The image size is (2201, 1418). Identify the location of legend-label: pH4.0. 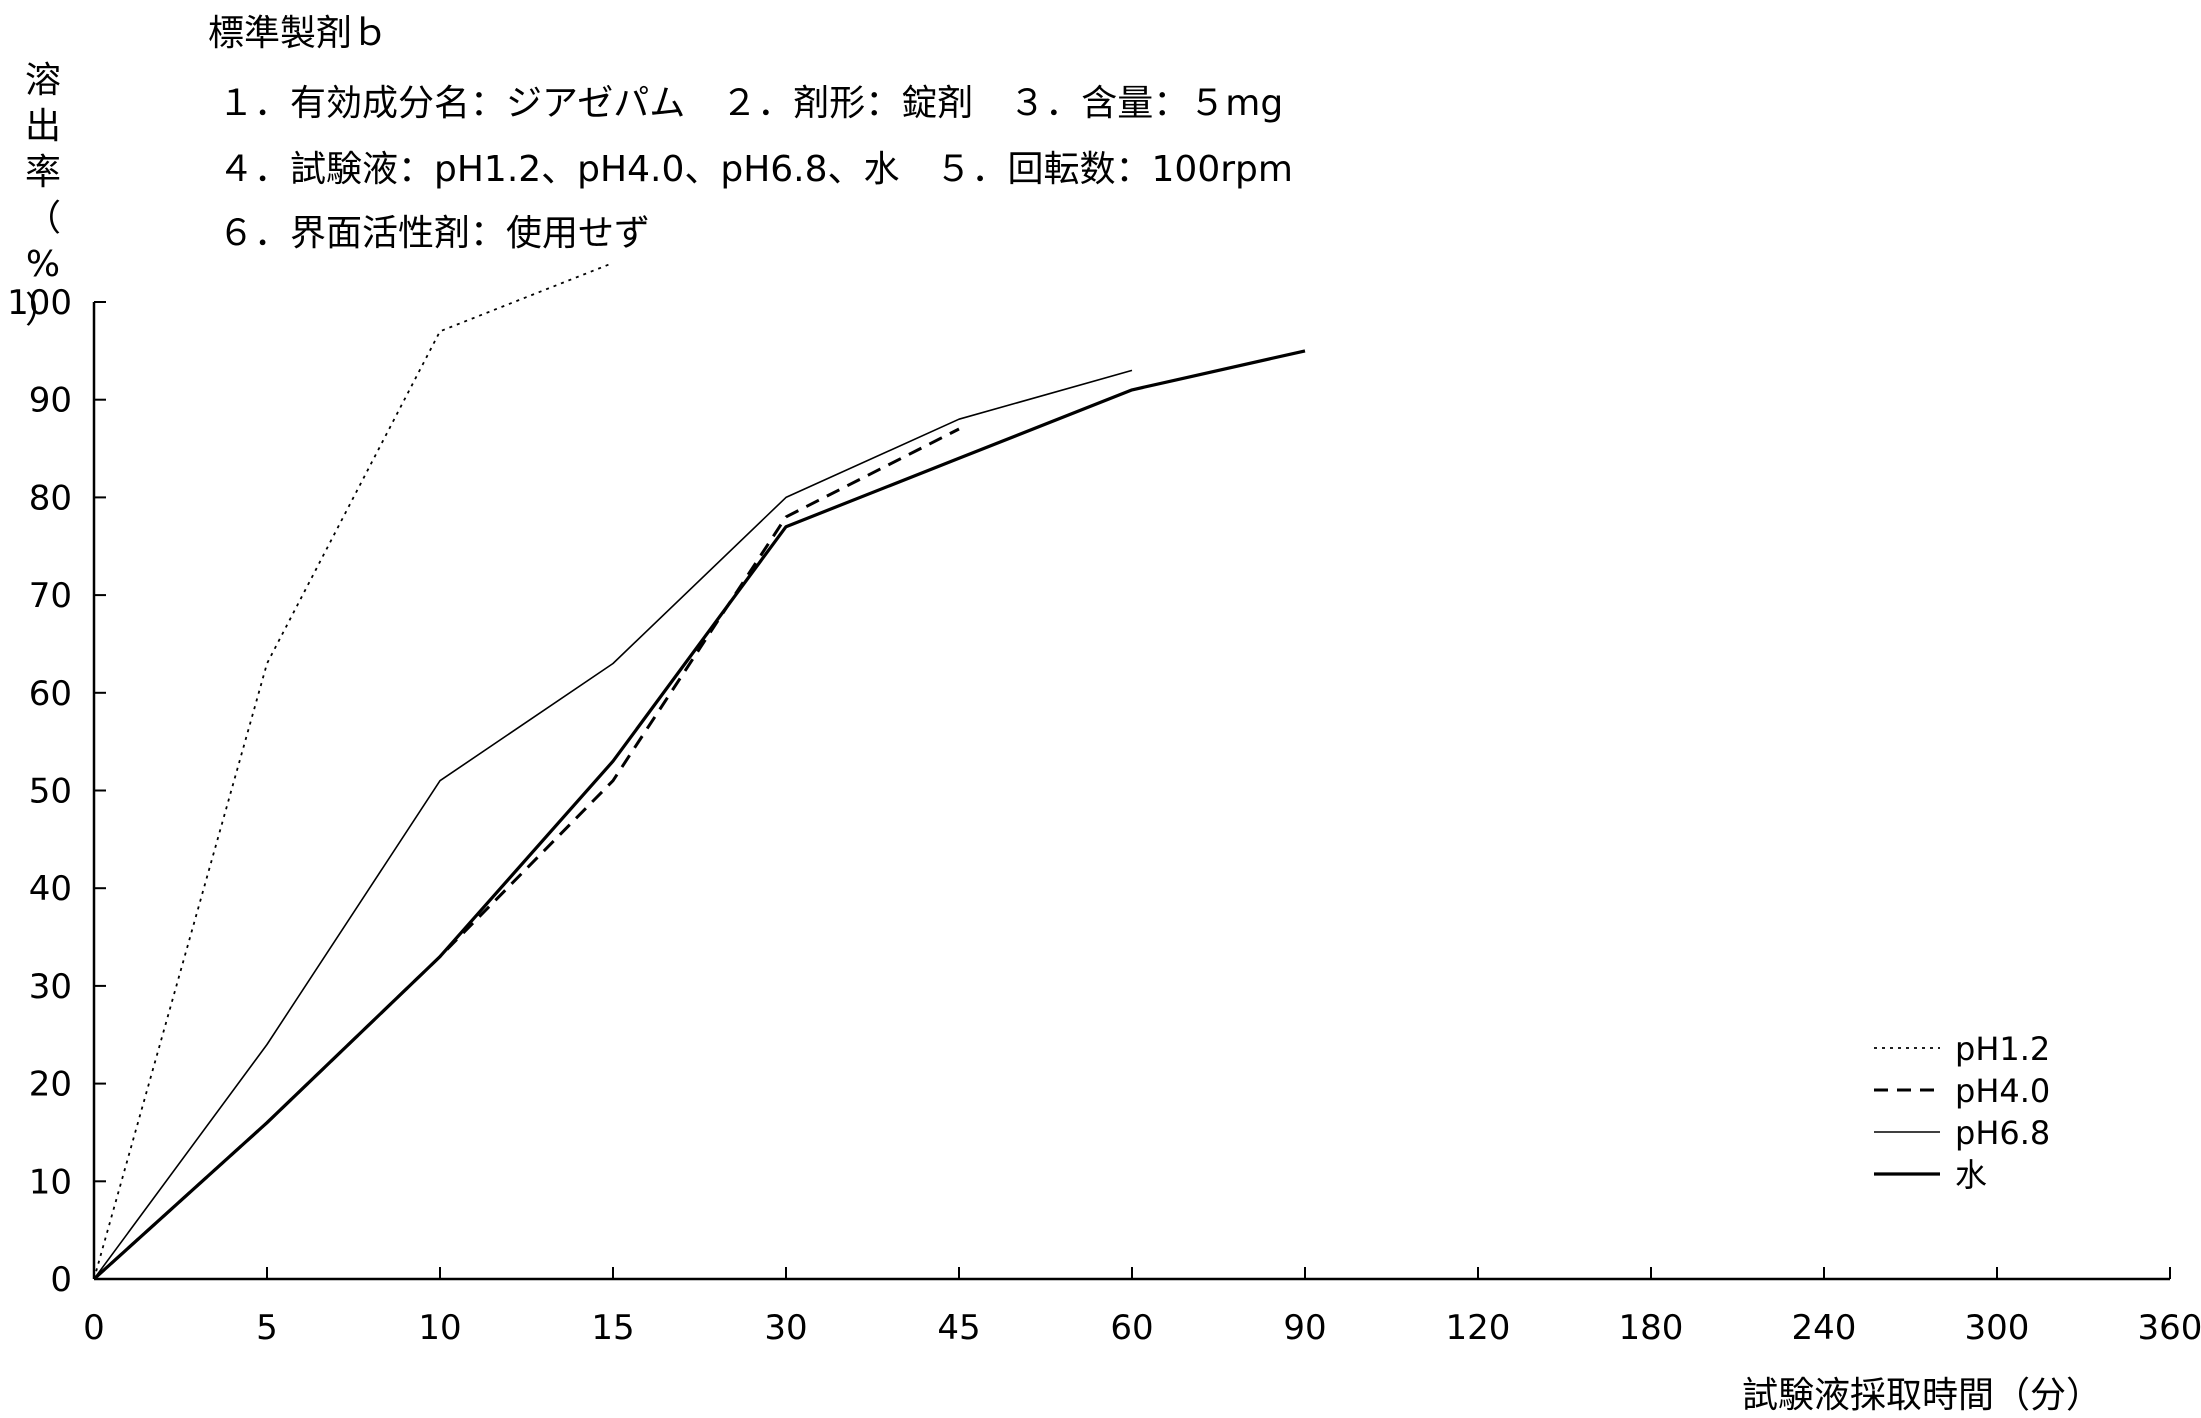
(2002, 1091).